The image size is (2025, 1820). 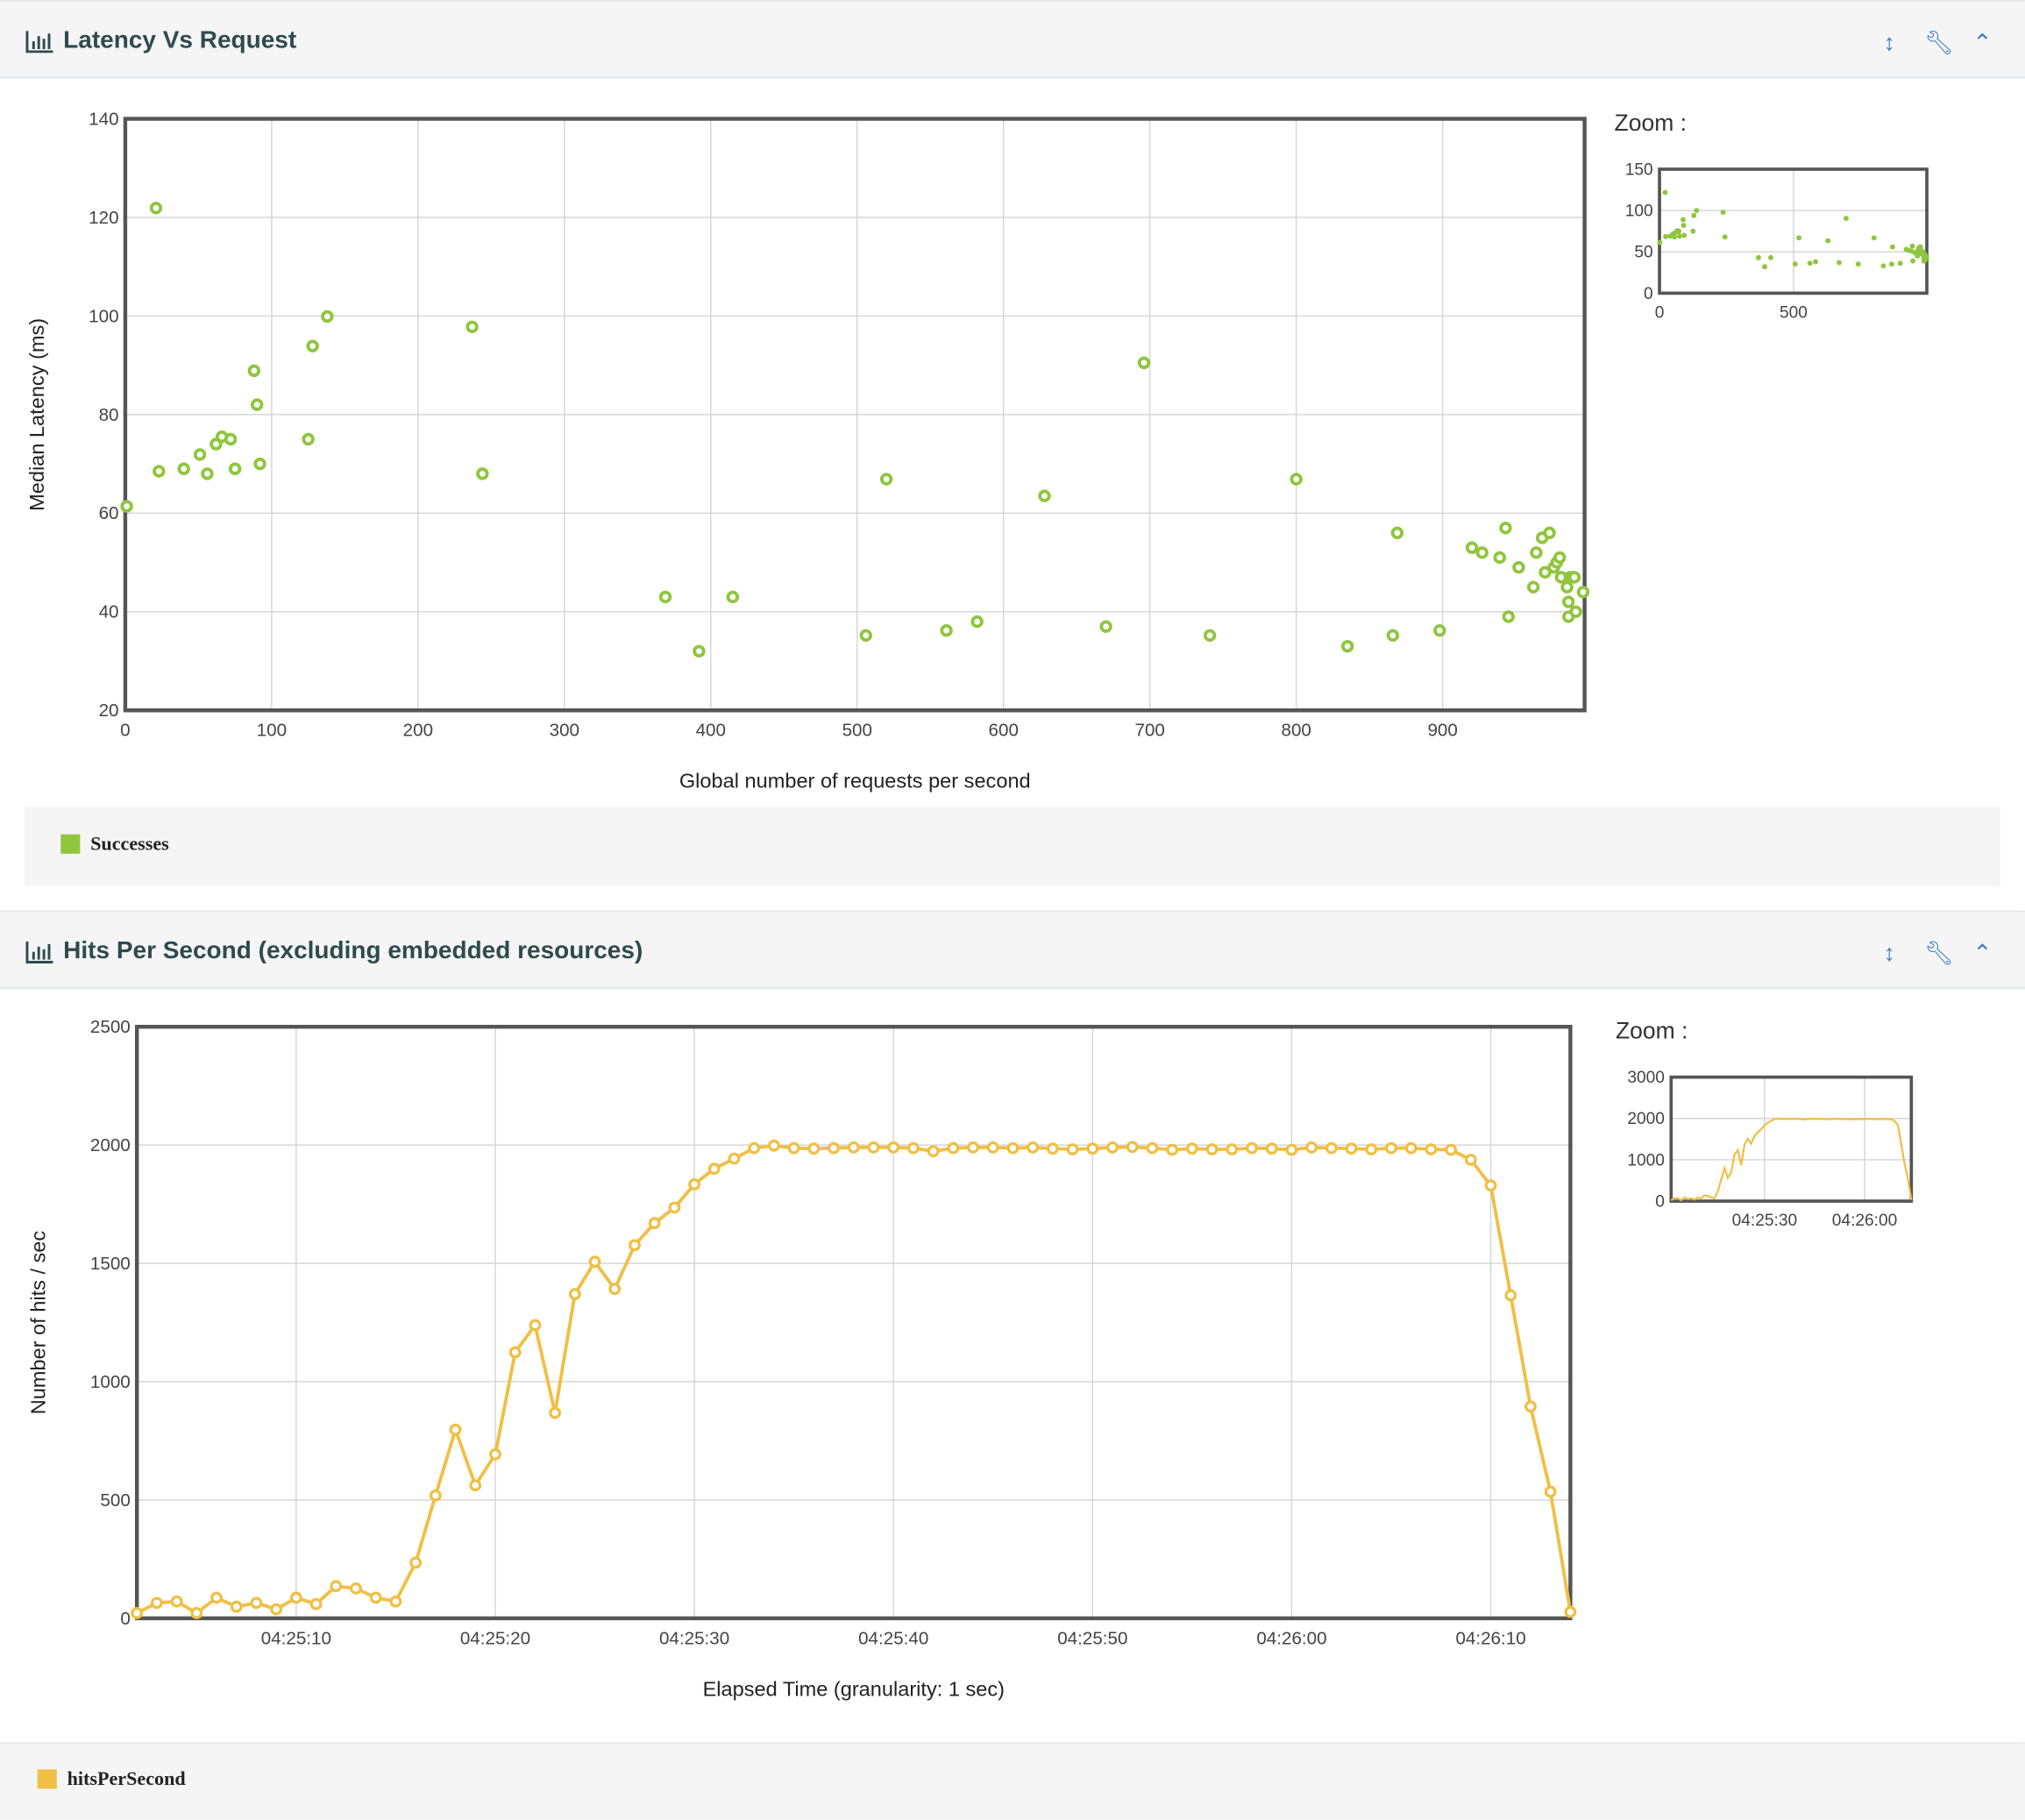 What do you see at coordinates (127, 1779) in the screenshot?
I see `legend-label-hits: hitsPerSecond` at bounding box center [127, 1779].